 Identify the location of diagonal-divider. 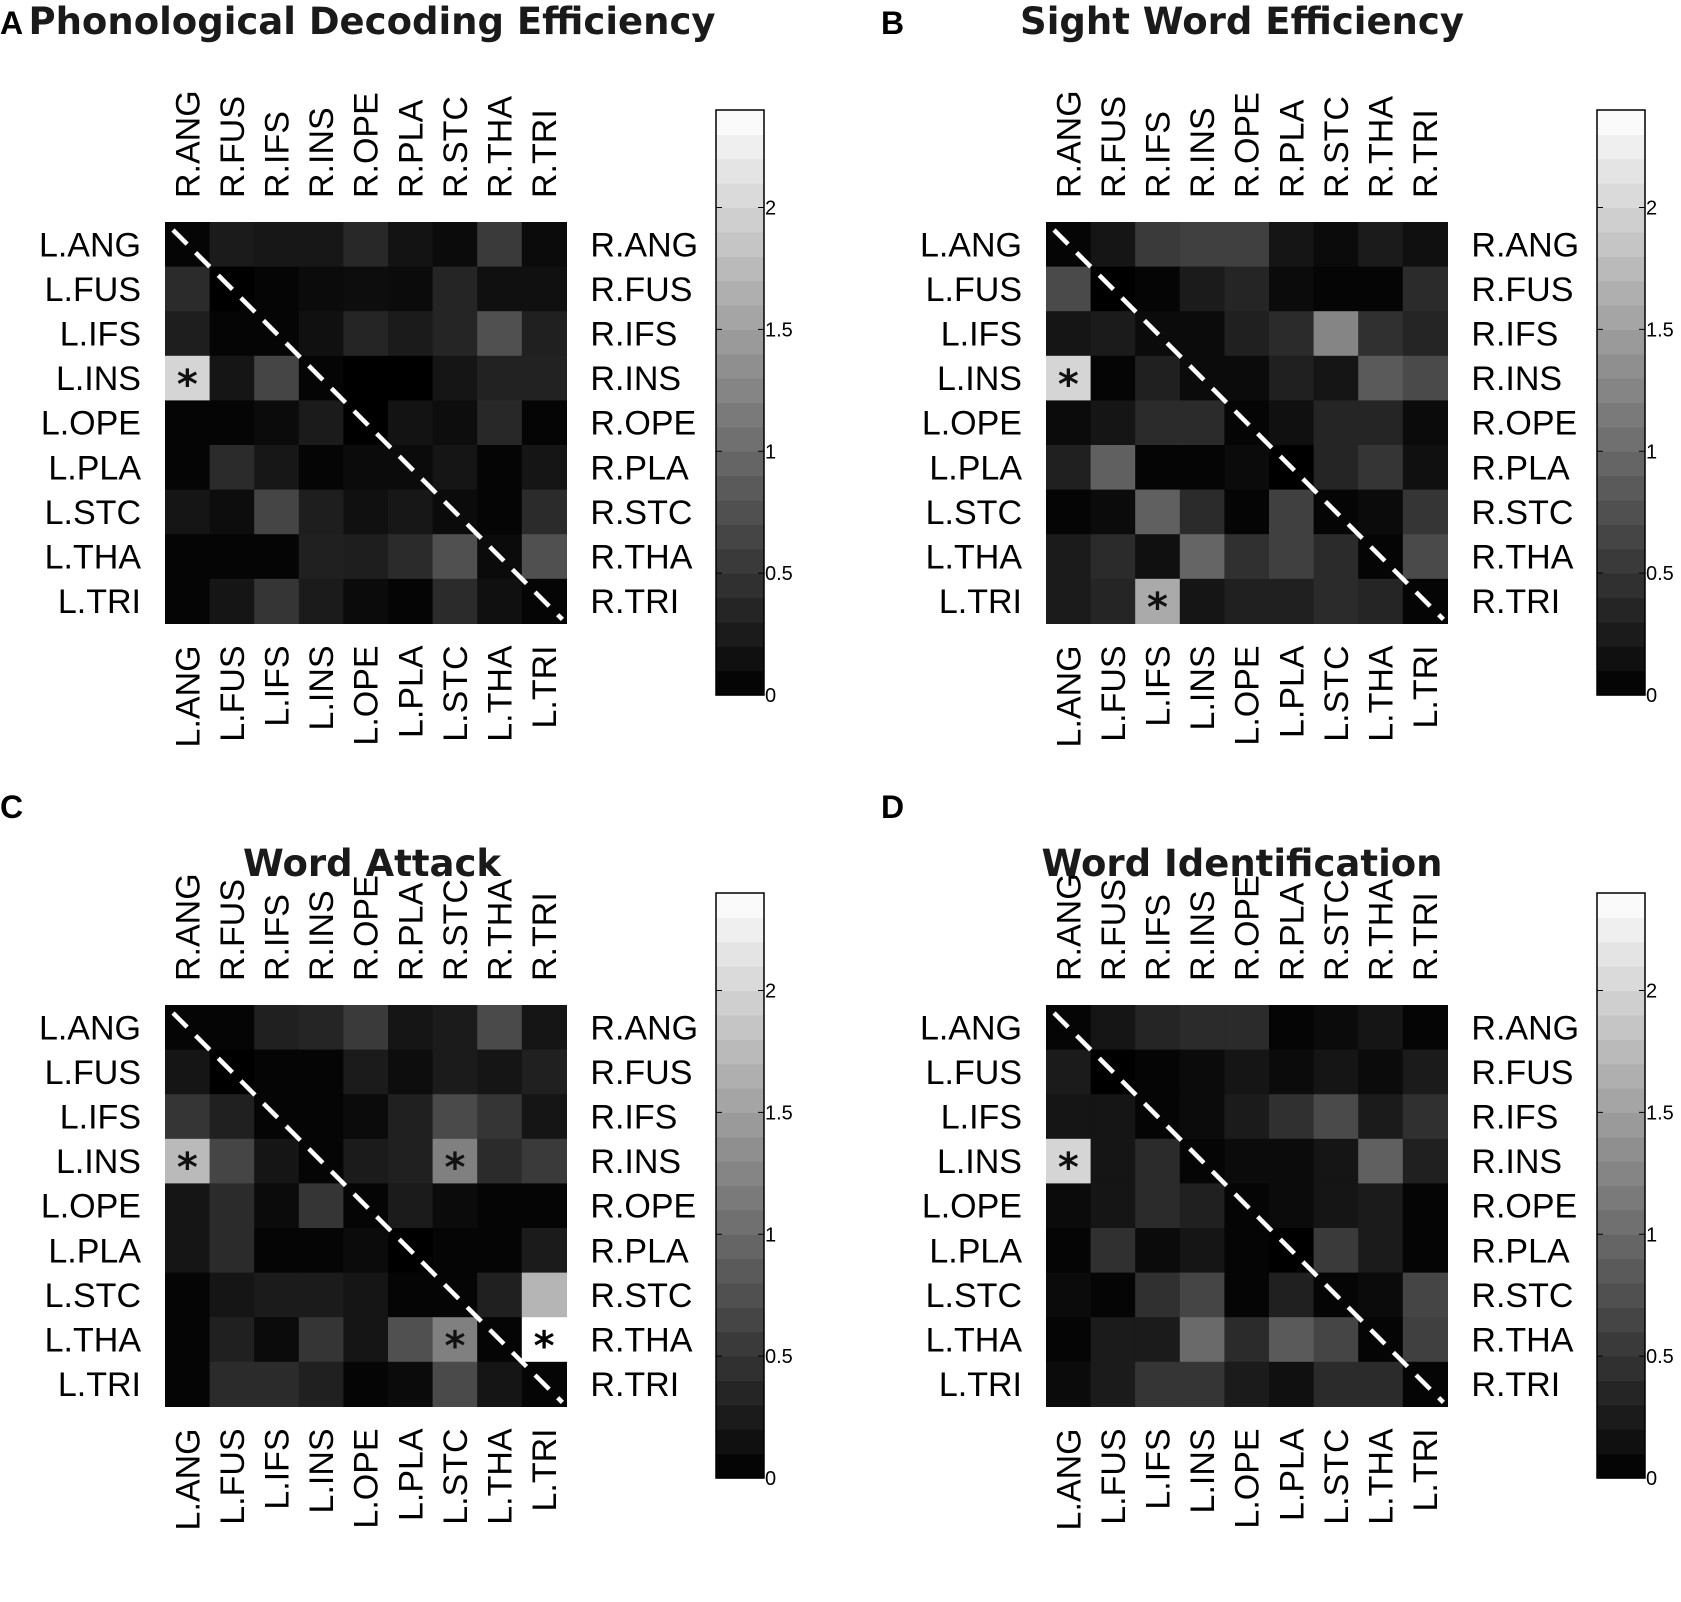
(1248, 424).